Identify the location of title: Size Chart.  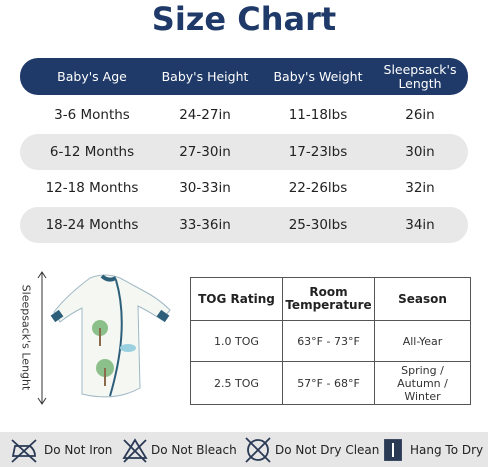
(244, 19).